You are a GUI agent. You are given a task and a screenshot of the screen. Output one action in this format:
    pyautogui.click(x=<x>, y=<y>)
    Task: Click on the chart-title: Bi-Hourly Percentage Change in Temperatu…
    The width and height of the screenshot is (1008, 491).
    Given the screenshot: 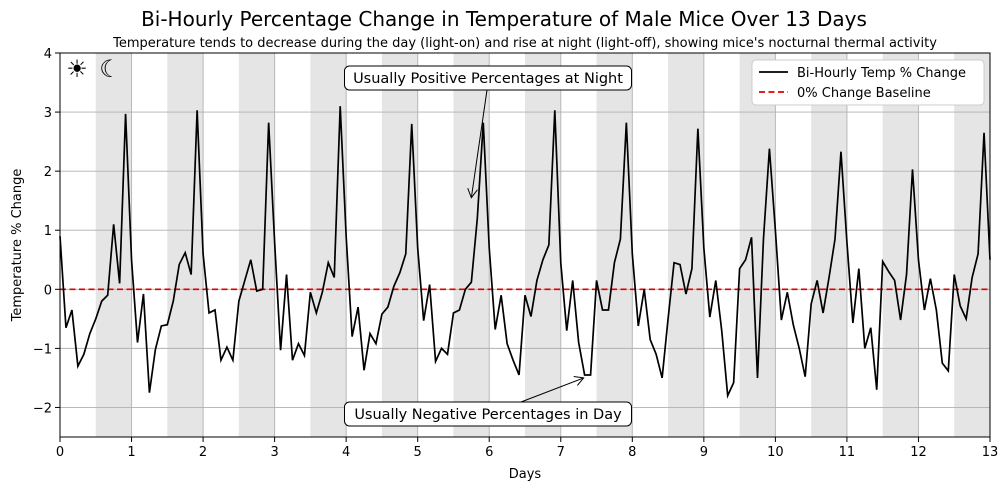 What is the action you would take?
    pyautogui.click(x=504, y=19)
    